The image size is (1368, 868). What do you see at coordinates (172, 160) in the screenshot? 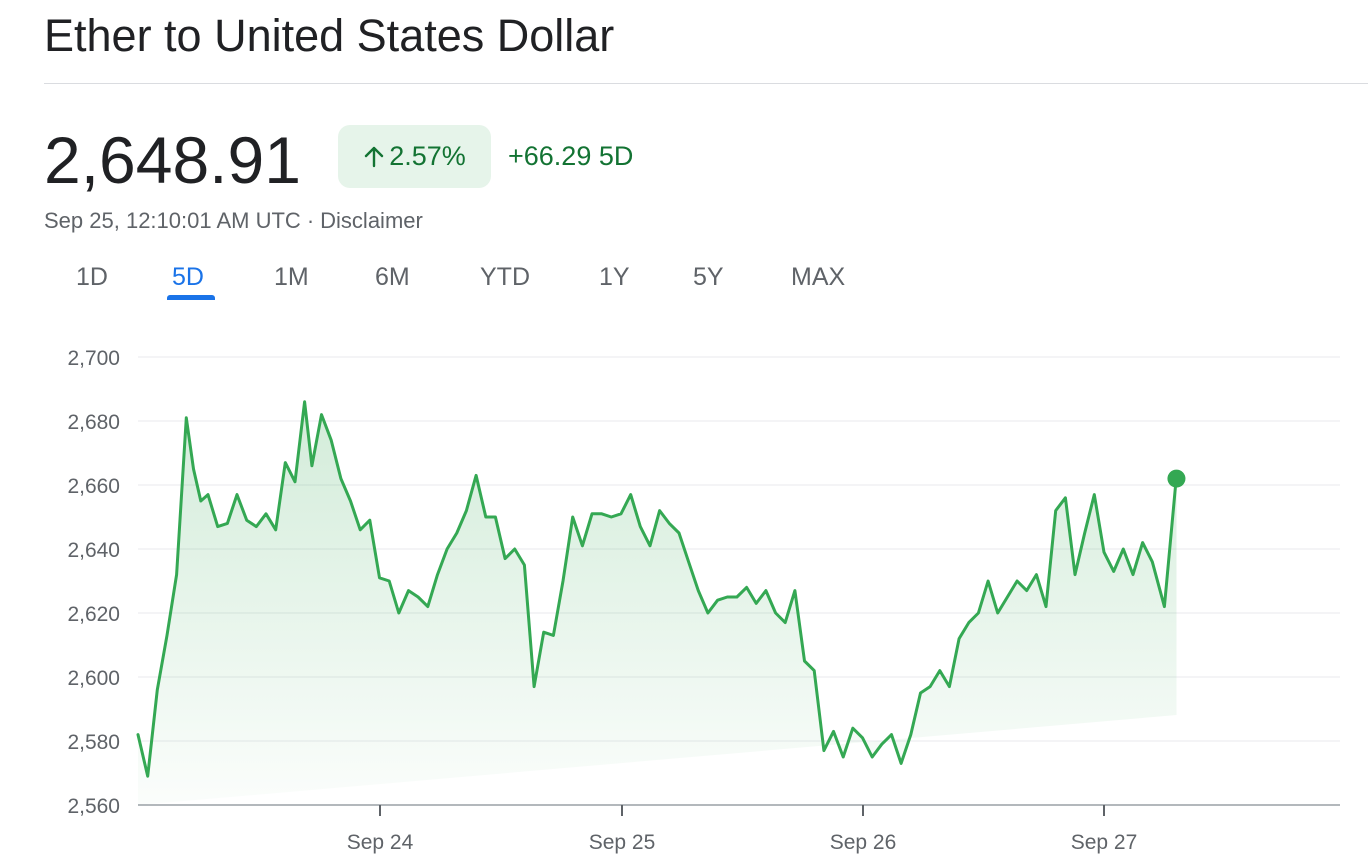
I see `current-price: 2,648.91` at bounding box center [172, 160].